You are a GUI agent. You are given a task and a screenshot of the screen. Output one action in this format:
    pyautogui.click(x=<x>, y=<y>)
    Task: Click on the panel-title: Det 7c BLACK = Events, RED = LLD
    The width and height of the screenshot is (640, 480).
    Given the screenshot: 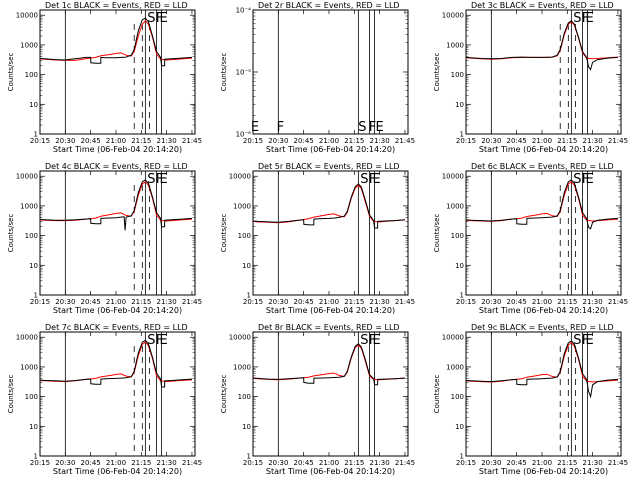 What is the action you would take?
    pyautogui.click(x=116, y=327)
    